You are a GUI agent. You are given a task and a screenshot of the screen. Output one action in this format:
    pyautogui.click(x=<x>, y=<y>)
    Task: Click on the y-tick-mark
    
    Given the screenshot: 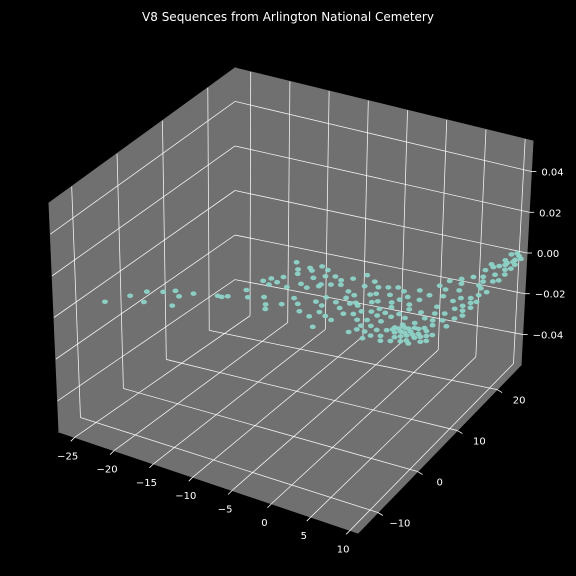 What is the action you would take?
    pyautogui.click(x=380, y=514)
    